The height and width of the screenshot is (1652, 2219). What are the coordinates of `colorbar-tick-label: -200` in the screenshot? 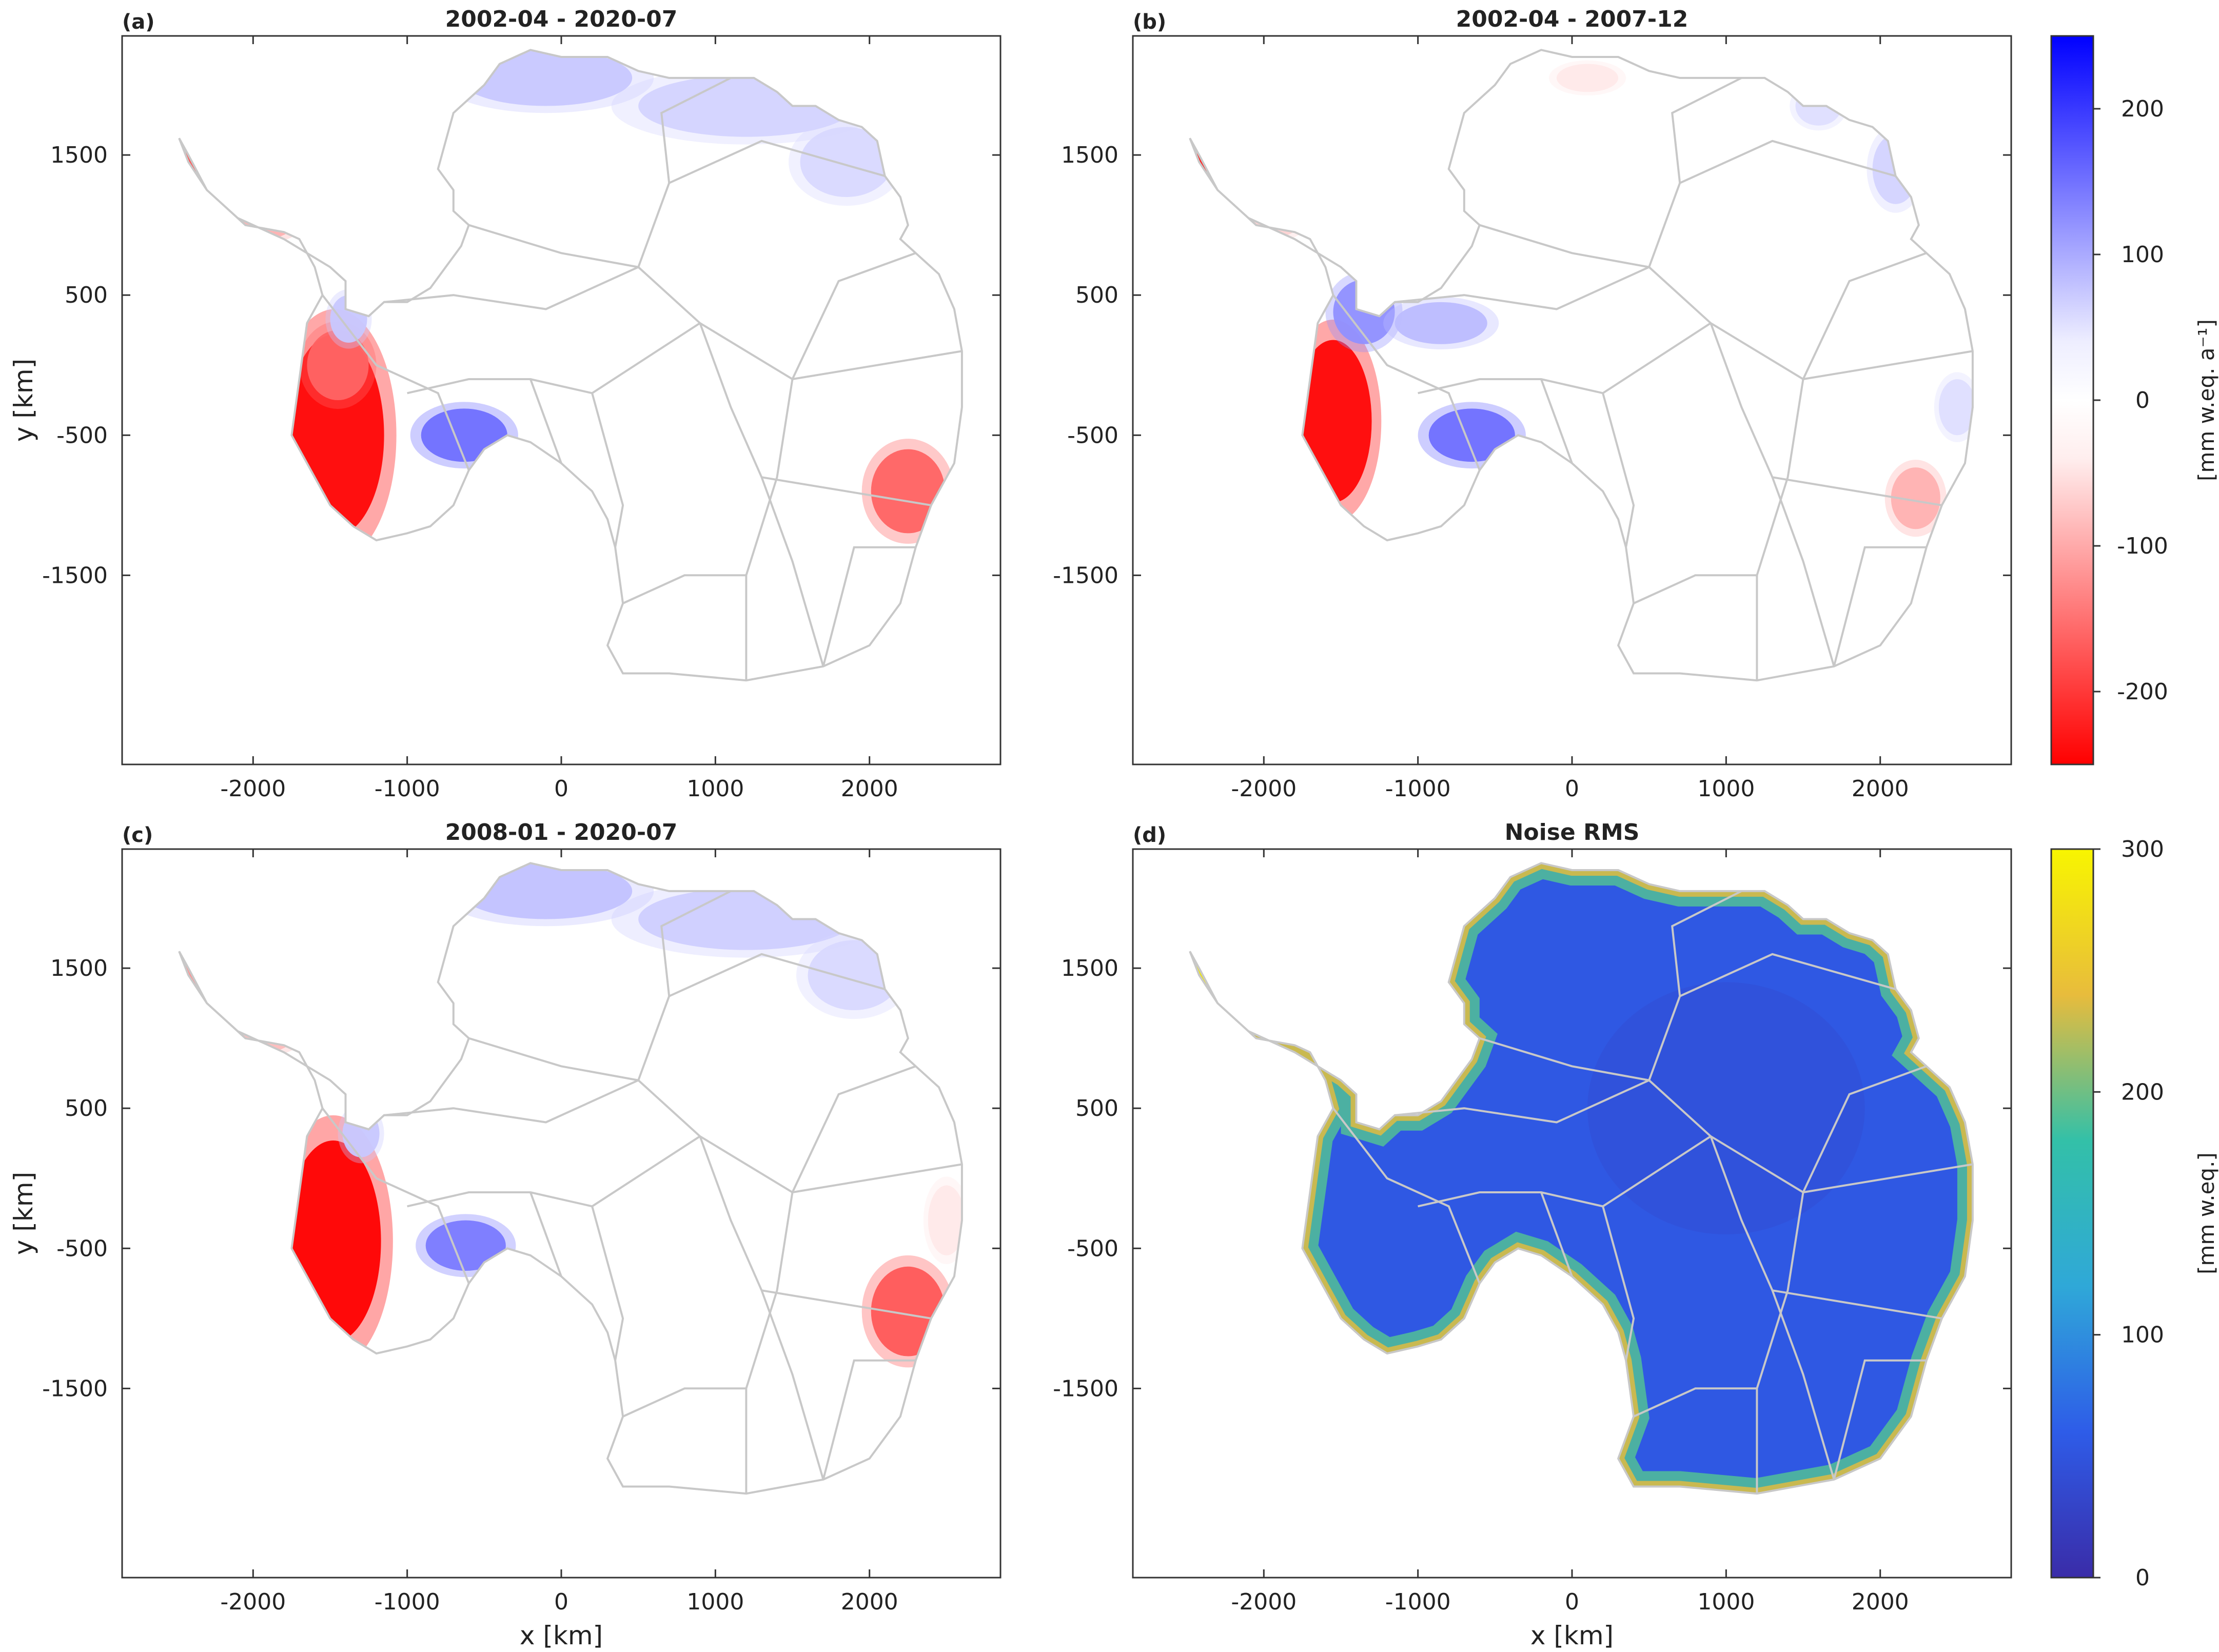 It's located at (2142, 692).